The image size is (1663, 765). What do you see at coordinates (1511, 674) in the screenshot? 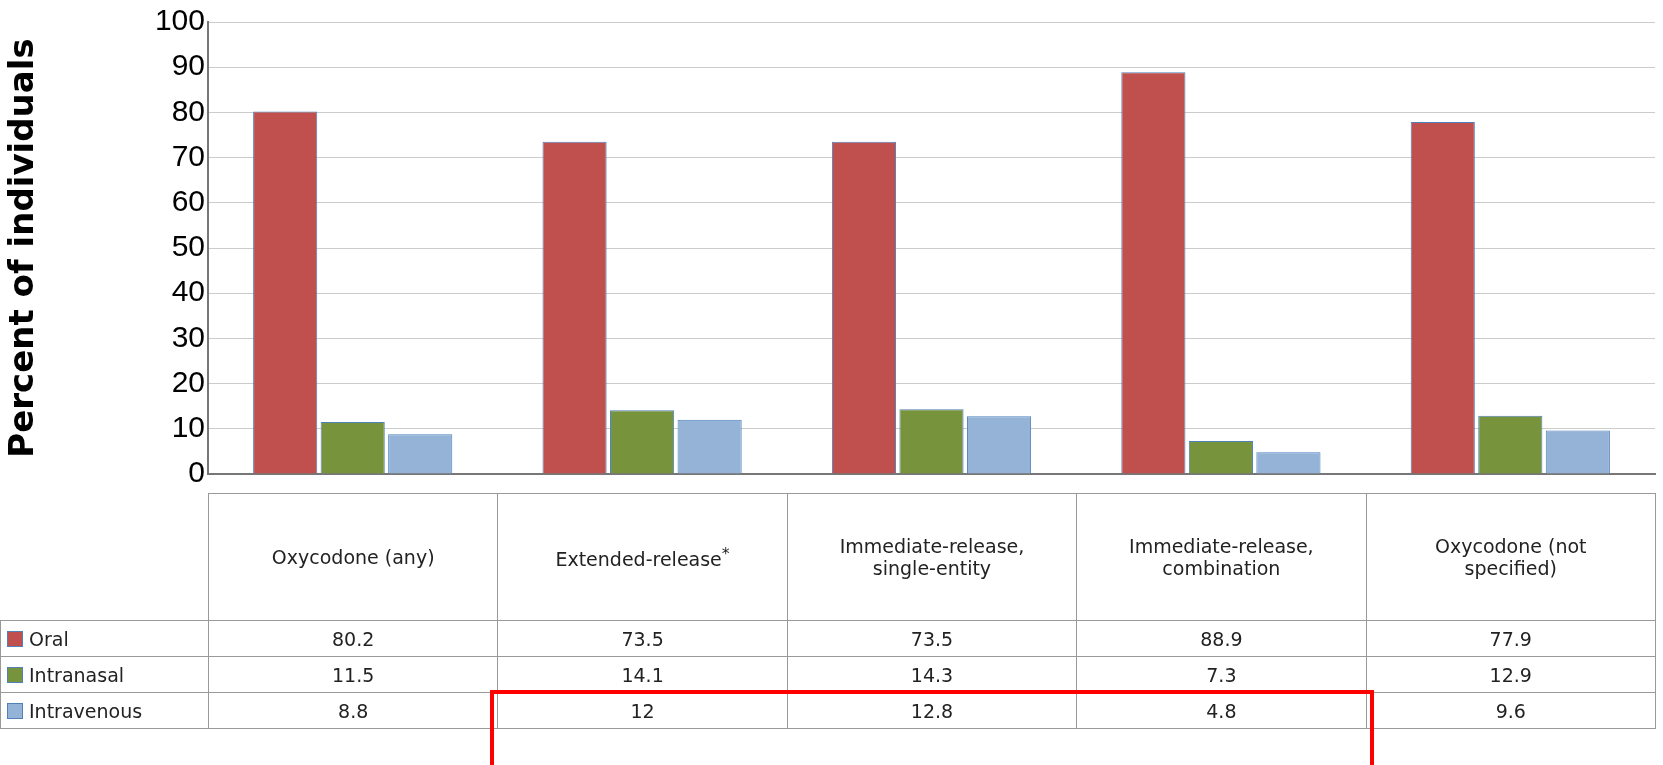
I see `data-label: 12.9` at bounding box center [1511, 674].